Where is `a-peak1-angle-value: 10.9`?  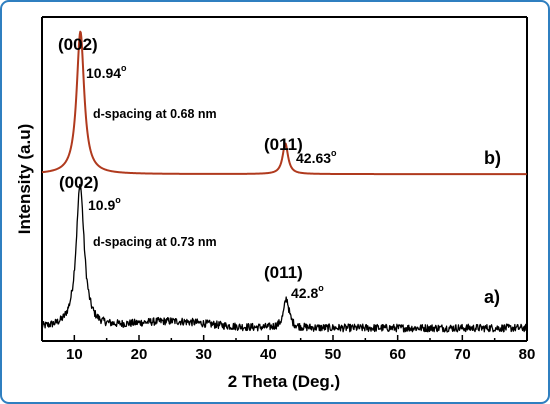 a-peak1-angle-value: 10.9 is located at coordinates (101, 205).